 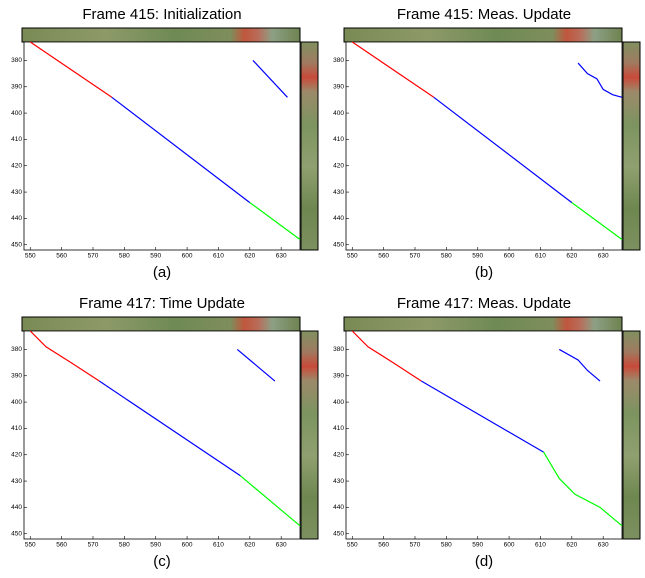 I want to click on panel-title: Frame 415: Meas. Update, so click(x=484, y=14).